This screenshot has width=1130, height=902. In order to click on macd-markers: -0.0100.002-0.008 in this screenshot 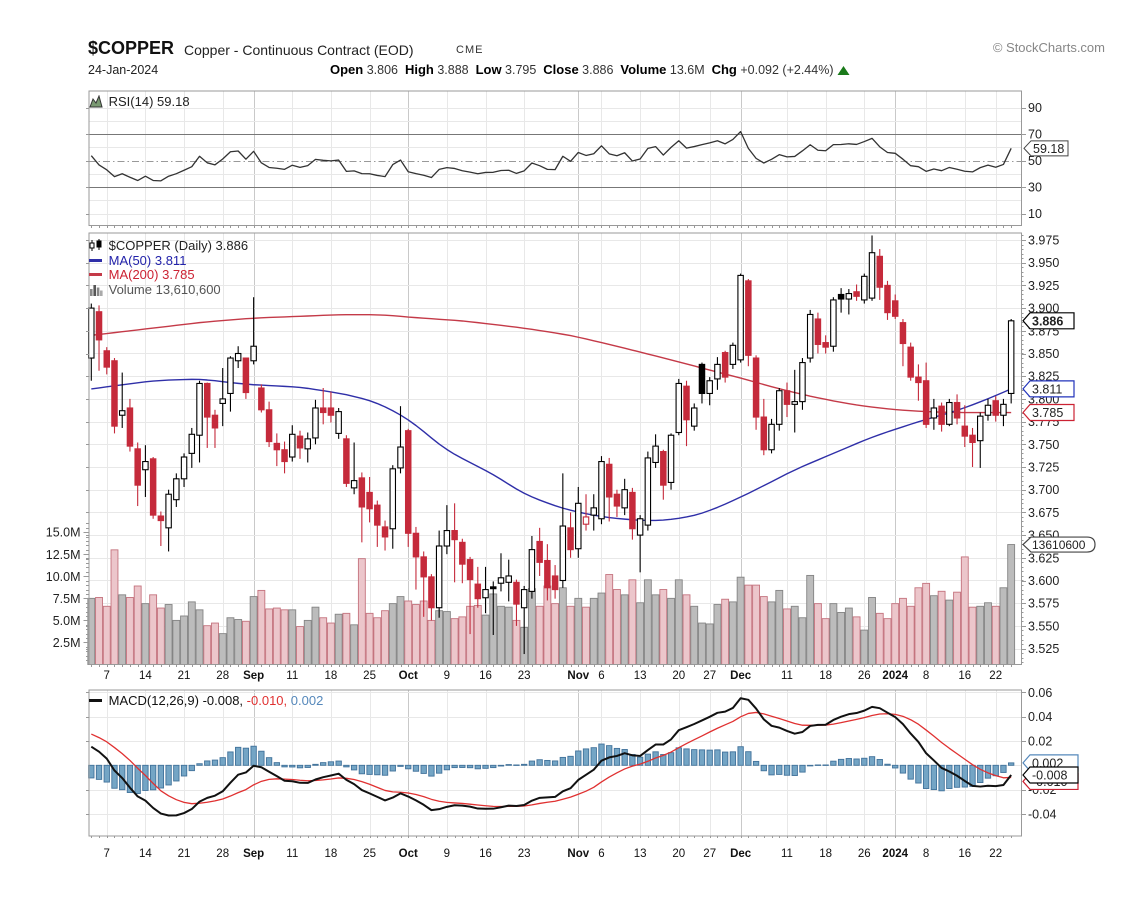, I will do `click(1050, 772)`.